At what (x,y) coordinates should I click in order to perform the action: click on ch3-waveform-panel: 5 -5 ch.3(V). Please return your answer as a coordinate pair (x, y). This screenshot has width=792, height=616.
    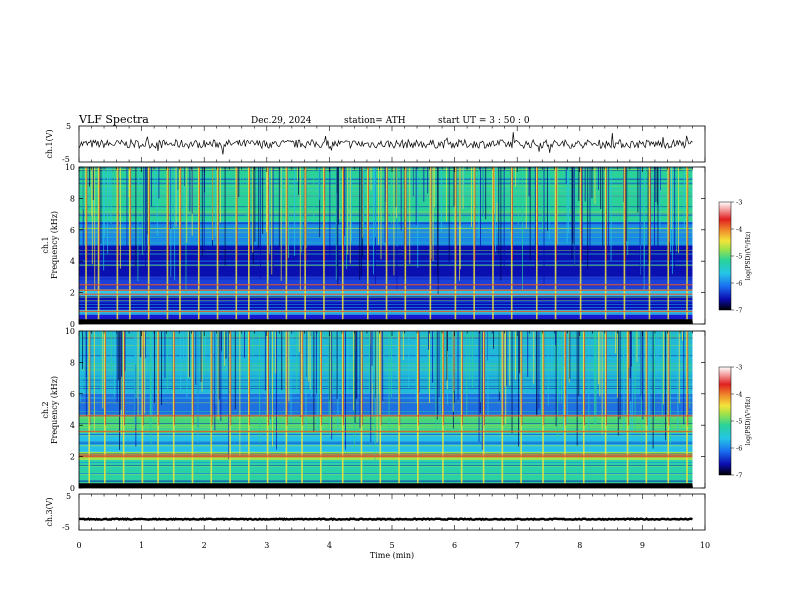
    Looking at the image, I should click on (375, 512).